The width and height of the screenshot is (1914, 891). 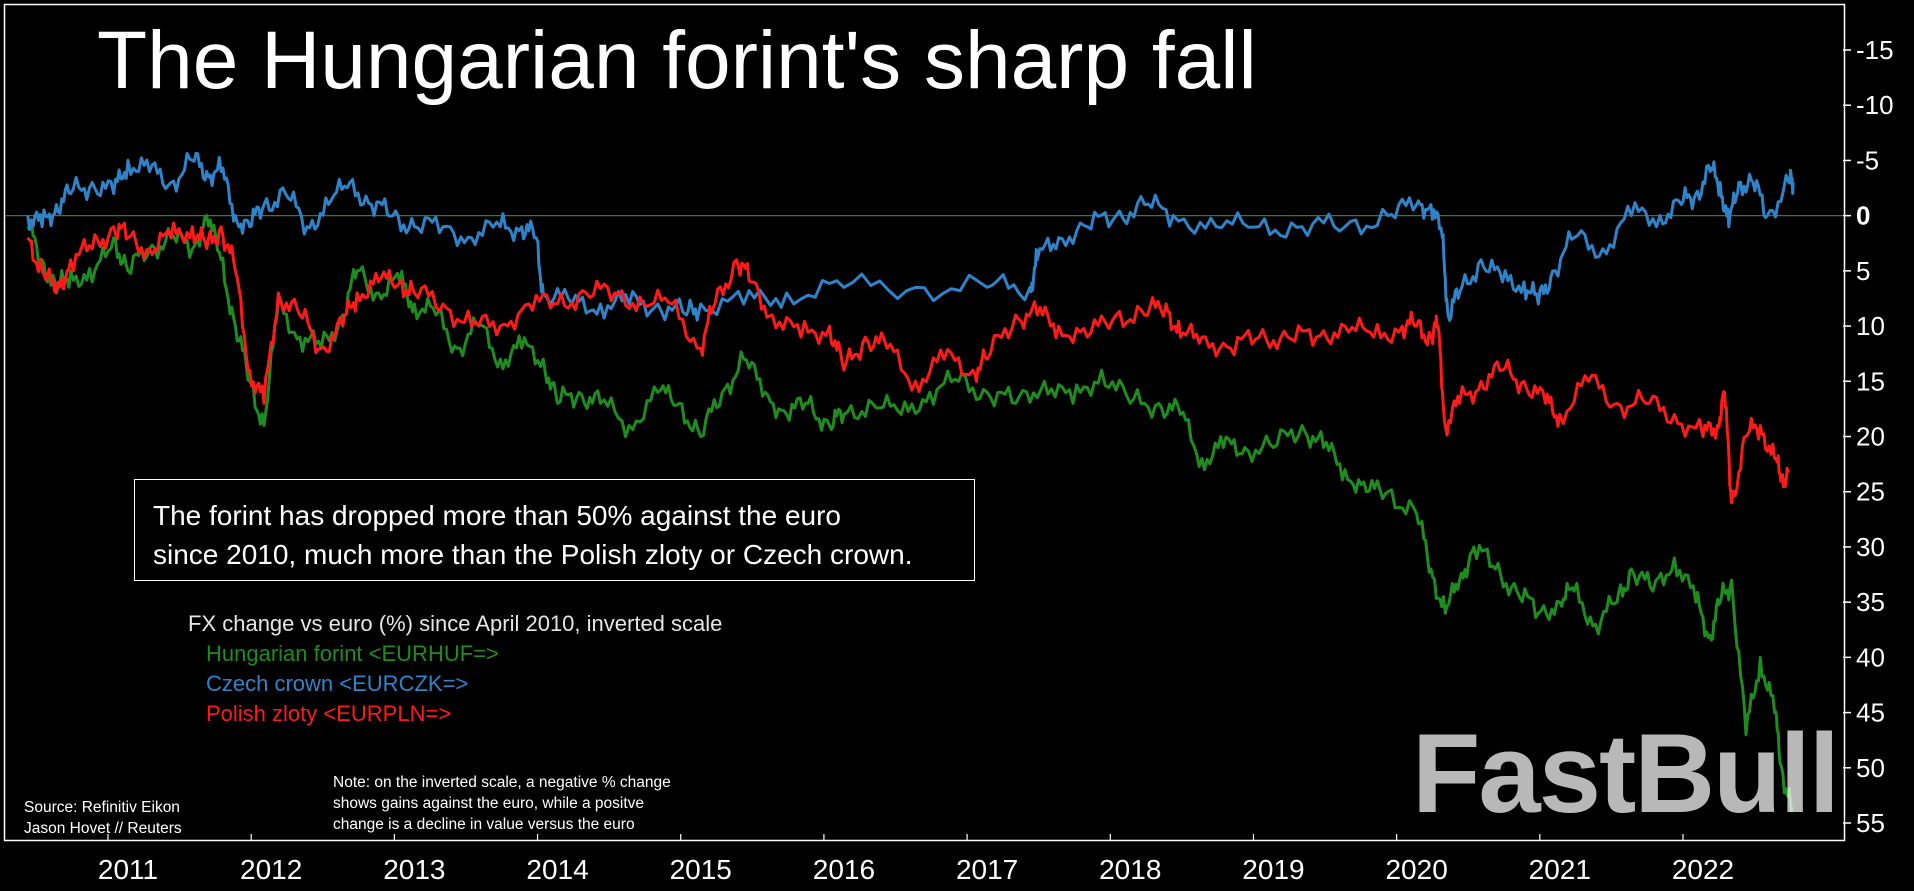 I want to click on legend-item-crown: Czech crown <EURCZK=>, so click(x=337, y=683).